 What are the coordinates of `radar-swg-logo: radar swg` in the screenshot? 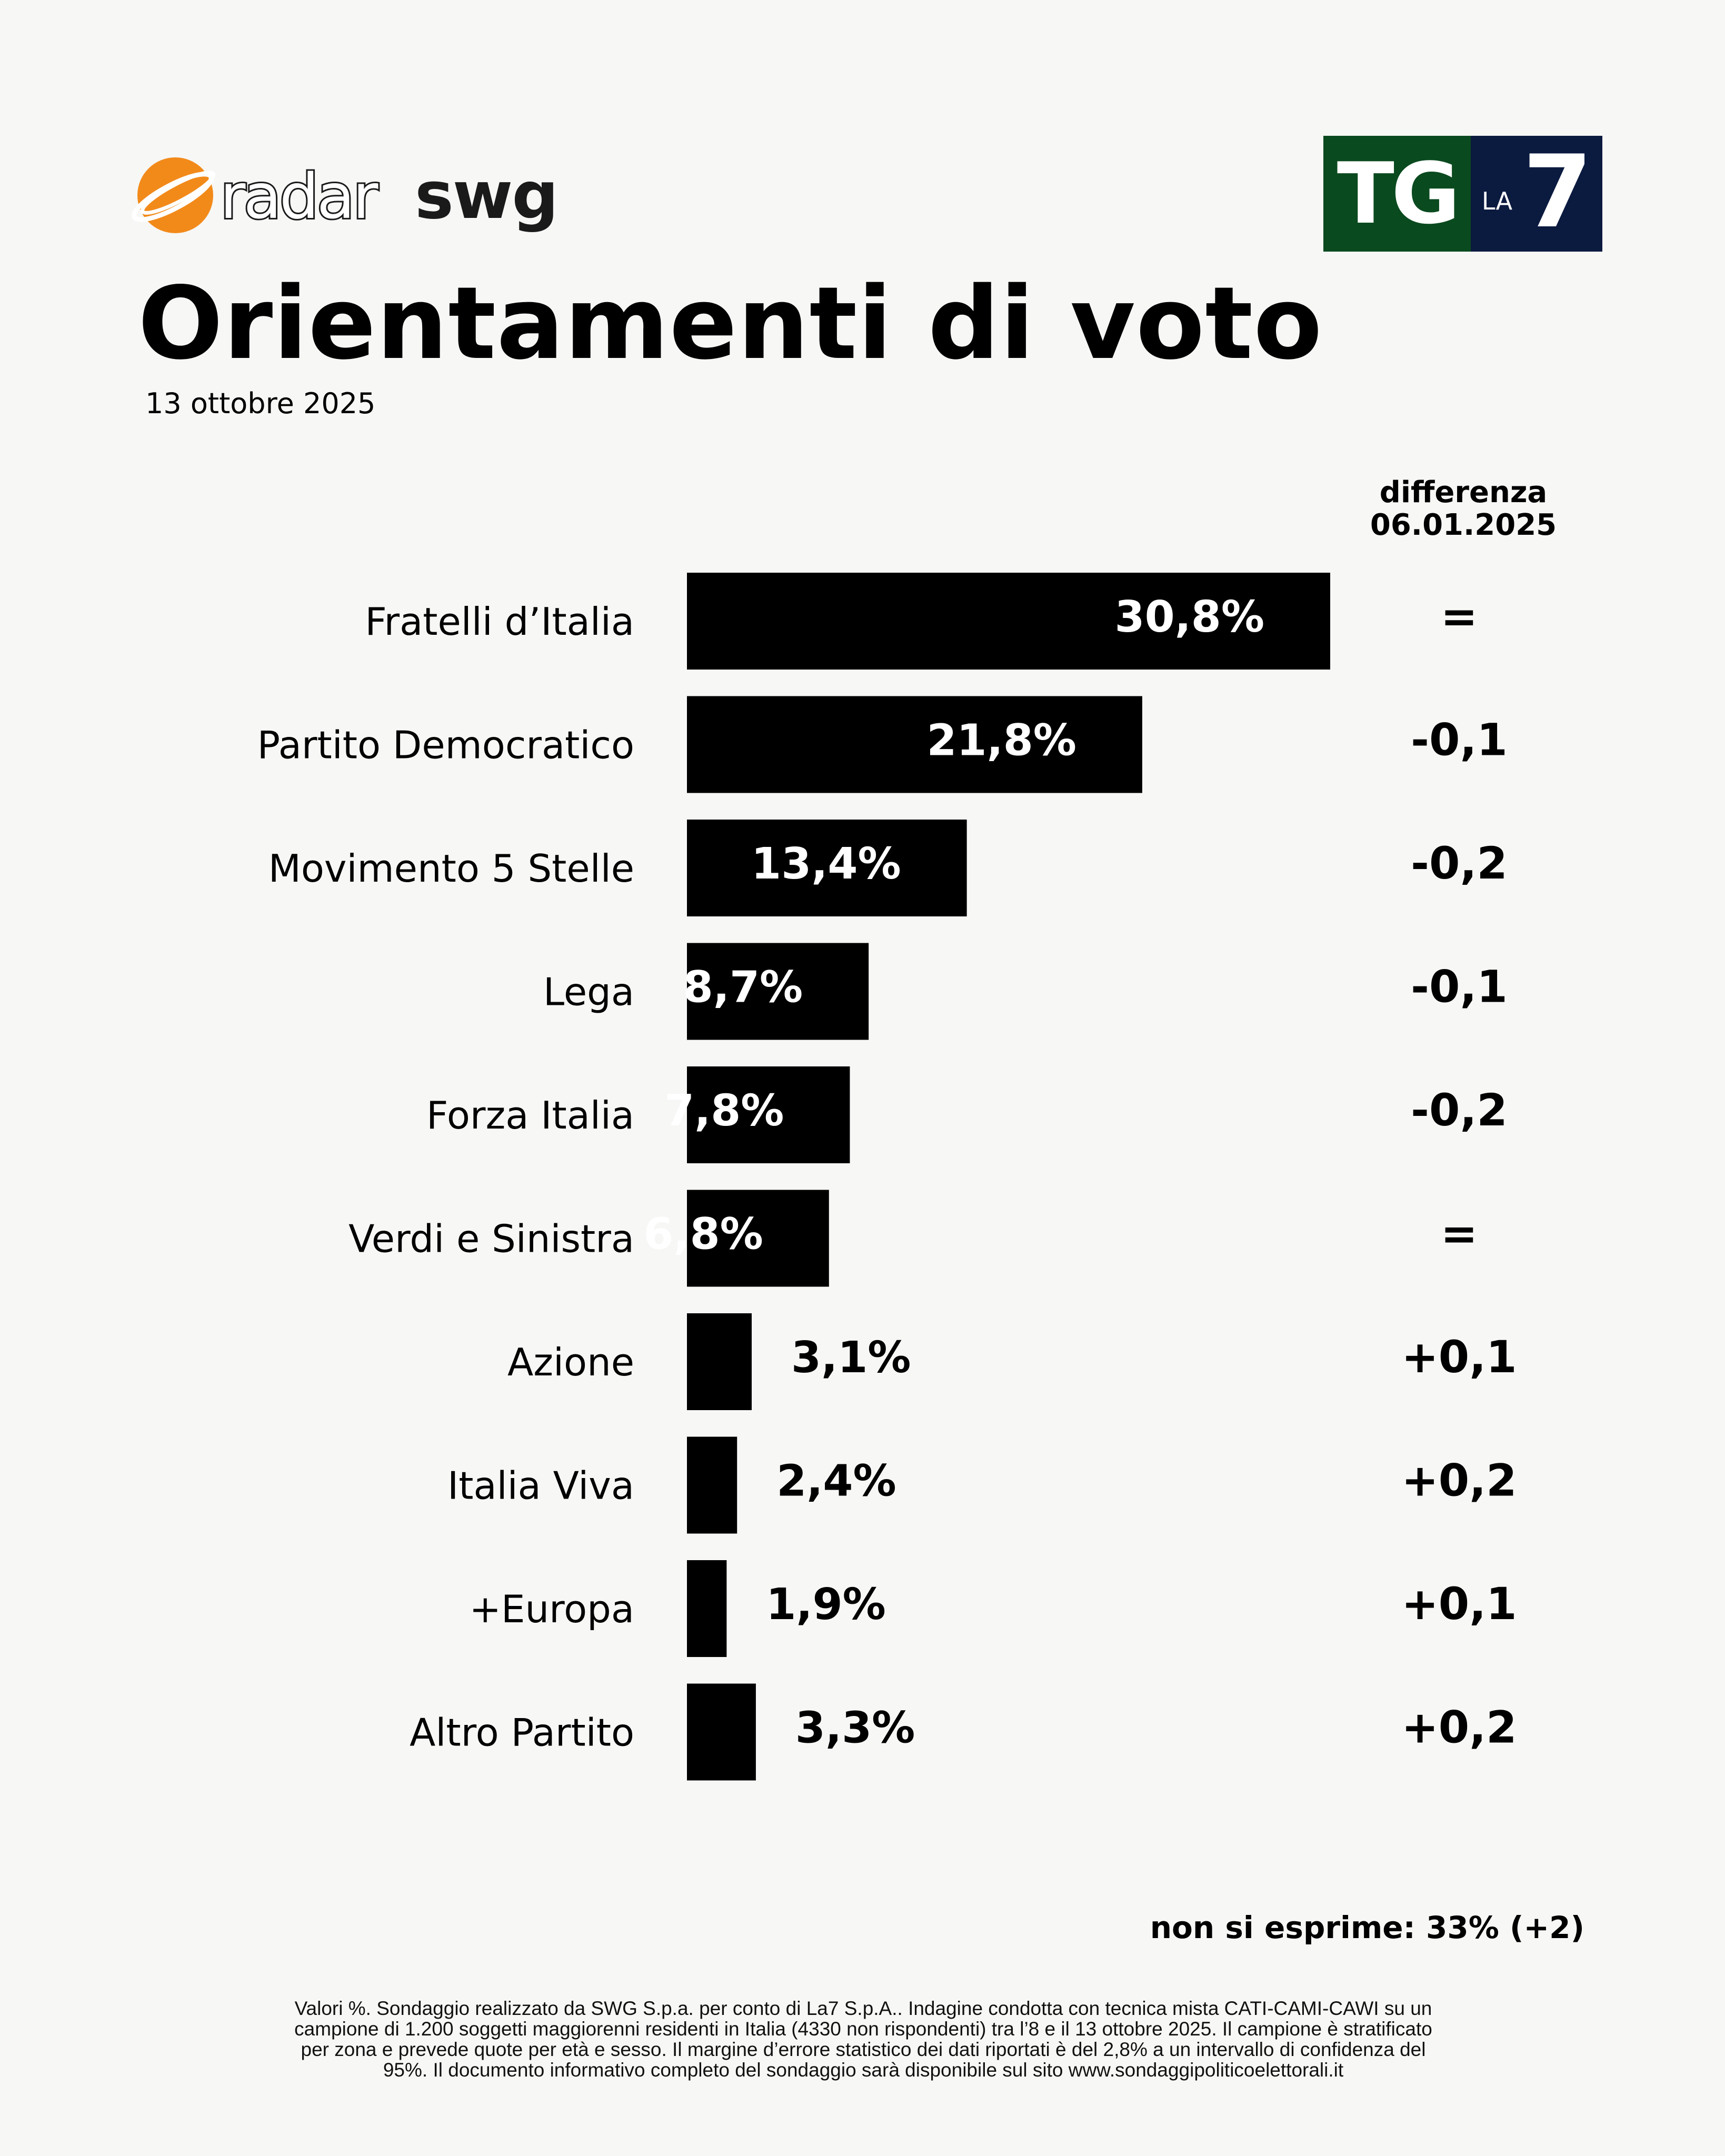 It's located at (345, 195).